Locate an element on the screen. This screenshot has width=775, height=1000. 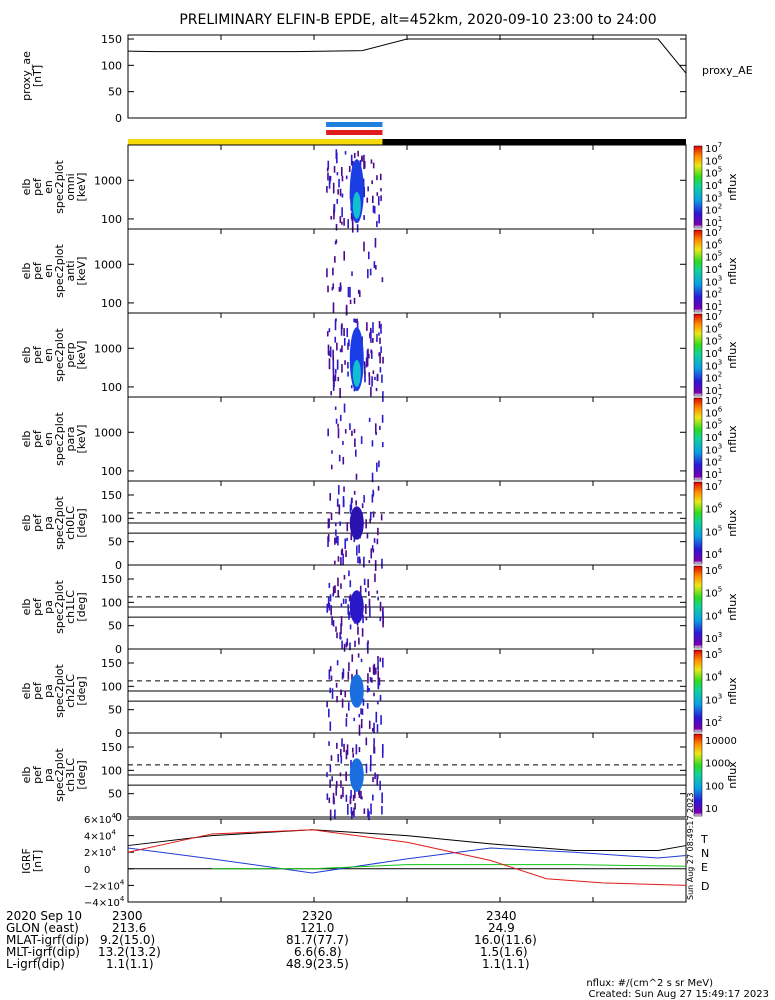
legend-label: E is located at coordinates (704, 867).